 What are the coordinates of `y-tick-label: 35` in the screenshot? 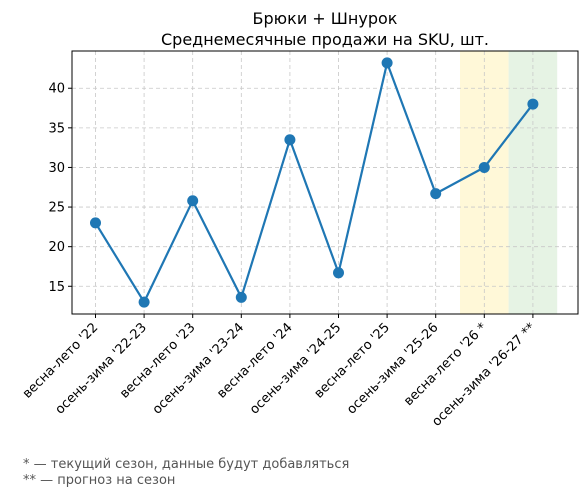 It's located at (56, 128).